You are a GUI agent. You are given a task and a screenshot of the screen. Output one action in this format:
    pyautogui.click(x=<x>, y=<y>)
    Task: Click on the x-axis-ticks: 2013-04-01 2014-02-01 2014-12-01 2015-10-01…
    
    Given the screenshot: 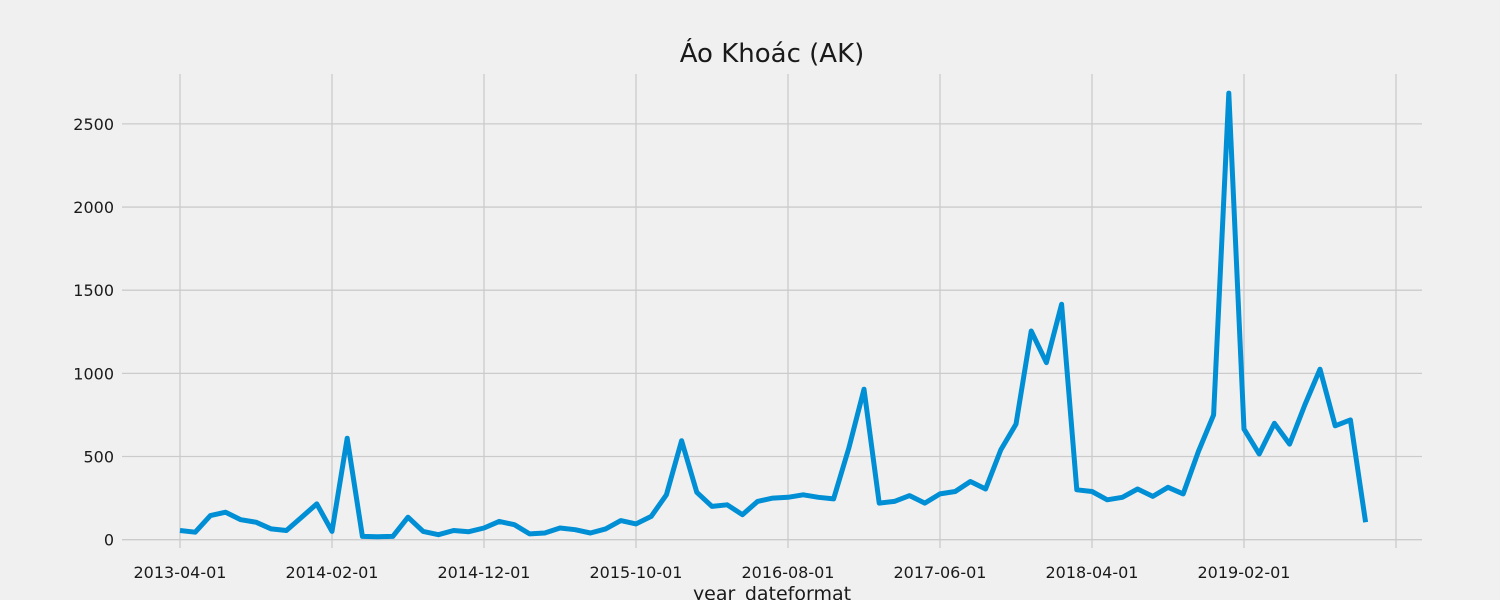 What is the action you would take?
    pyautogui.click(x=712, y=572)
    